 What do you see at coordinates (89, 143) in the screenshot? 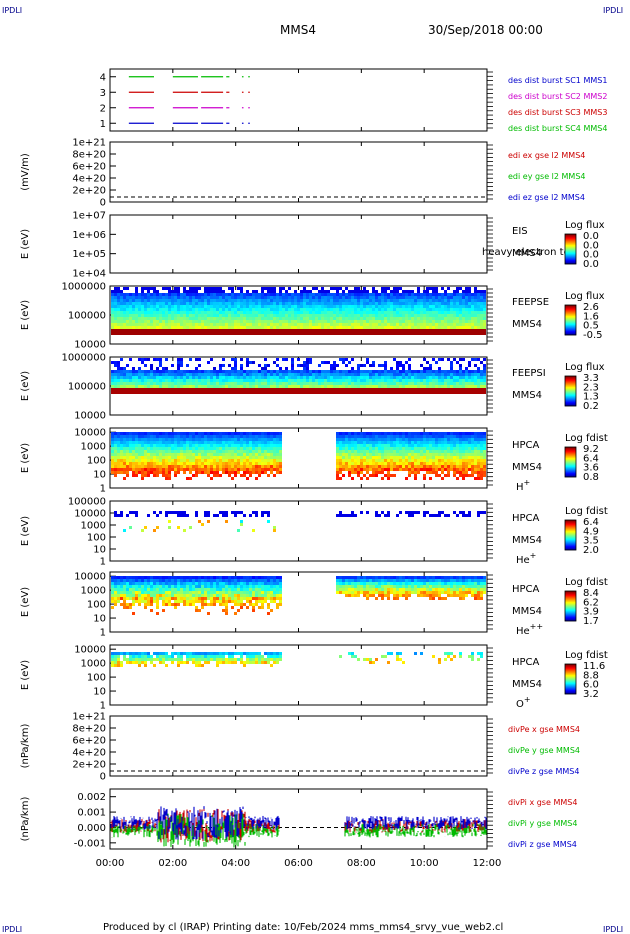
I see `y-tick-label: 1e+21` at bounding box center [89, 143].